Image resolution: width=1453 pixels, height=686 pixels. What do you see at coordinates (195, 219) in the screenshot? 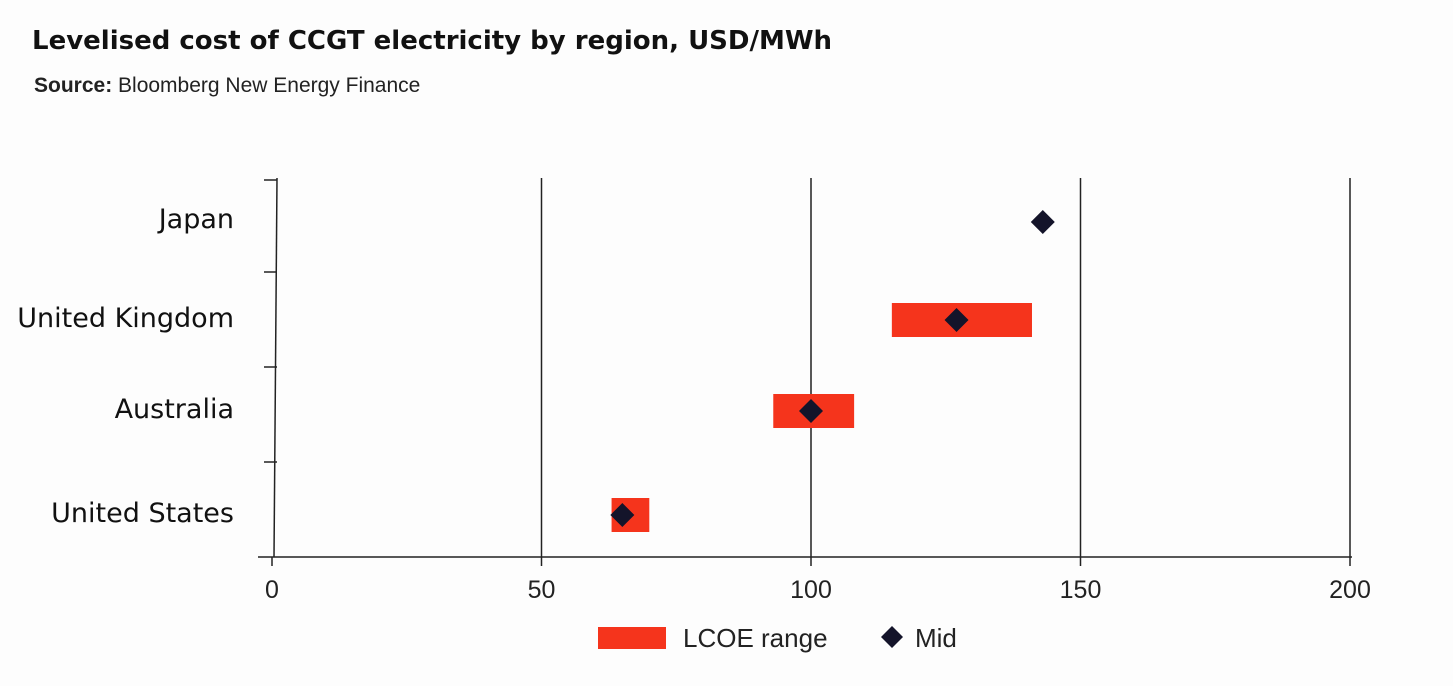
I see `category-label-0: Japan` at bounding box center [195, 219].